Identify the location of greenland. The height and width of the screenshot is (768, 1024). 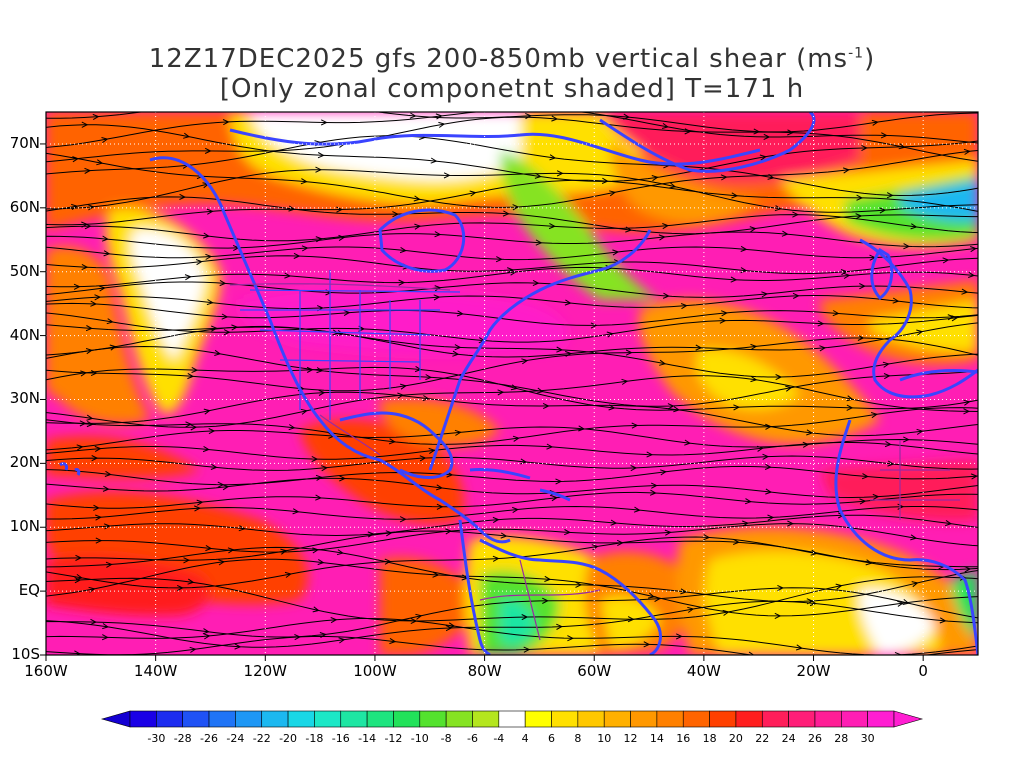
(707, 142).